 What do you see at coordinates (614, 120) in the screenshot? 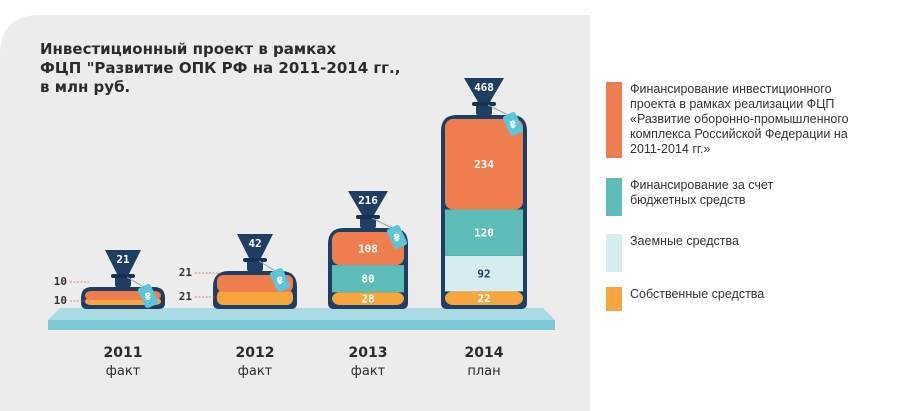
I see `legend-swatch-fcp` at bounding box center [614, 120].